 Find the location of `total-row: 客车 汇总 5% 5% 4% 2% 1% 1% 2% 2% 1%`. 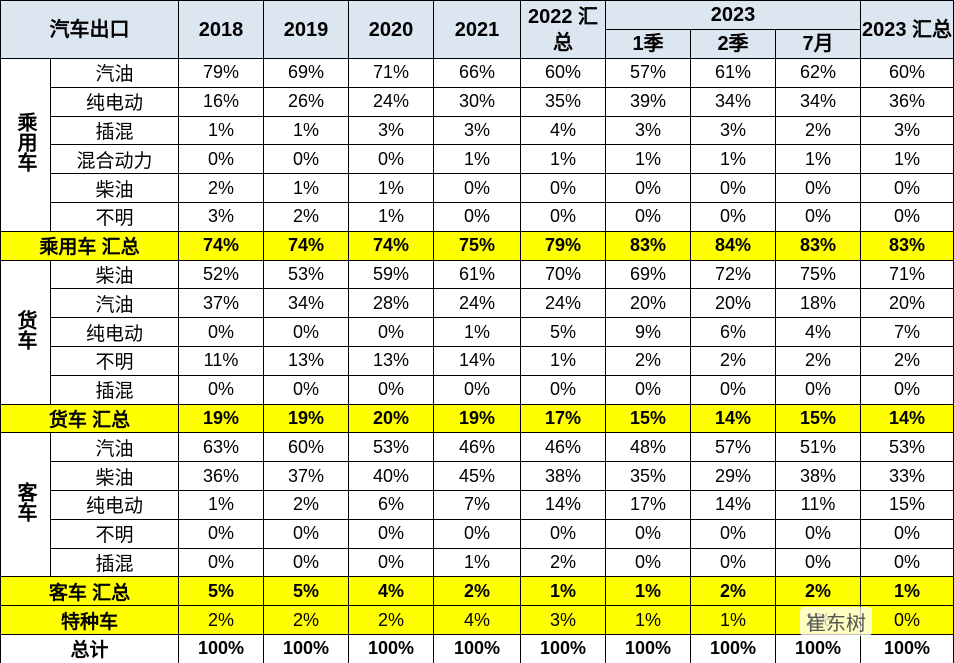

total-row: 客车 汇总 5% 5% 4% 2% 1% 1% 2% 2% 1% is located at coordinates (477, 591).